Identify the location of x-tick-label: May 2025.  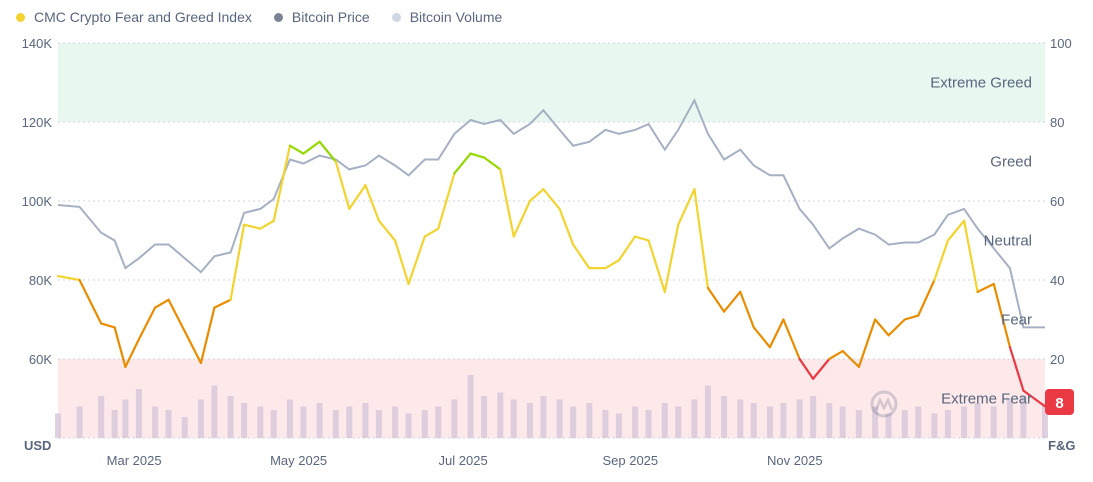
(298, 460).